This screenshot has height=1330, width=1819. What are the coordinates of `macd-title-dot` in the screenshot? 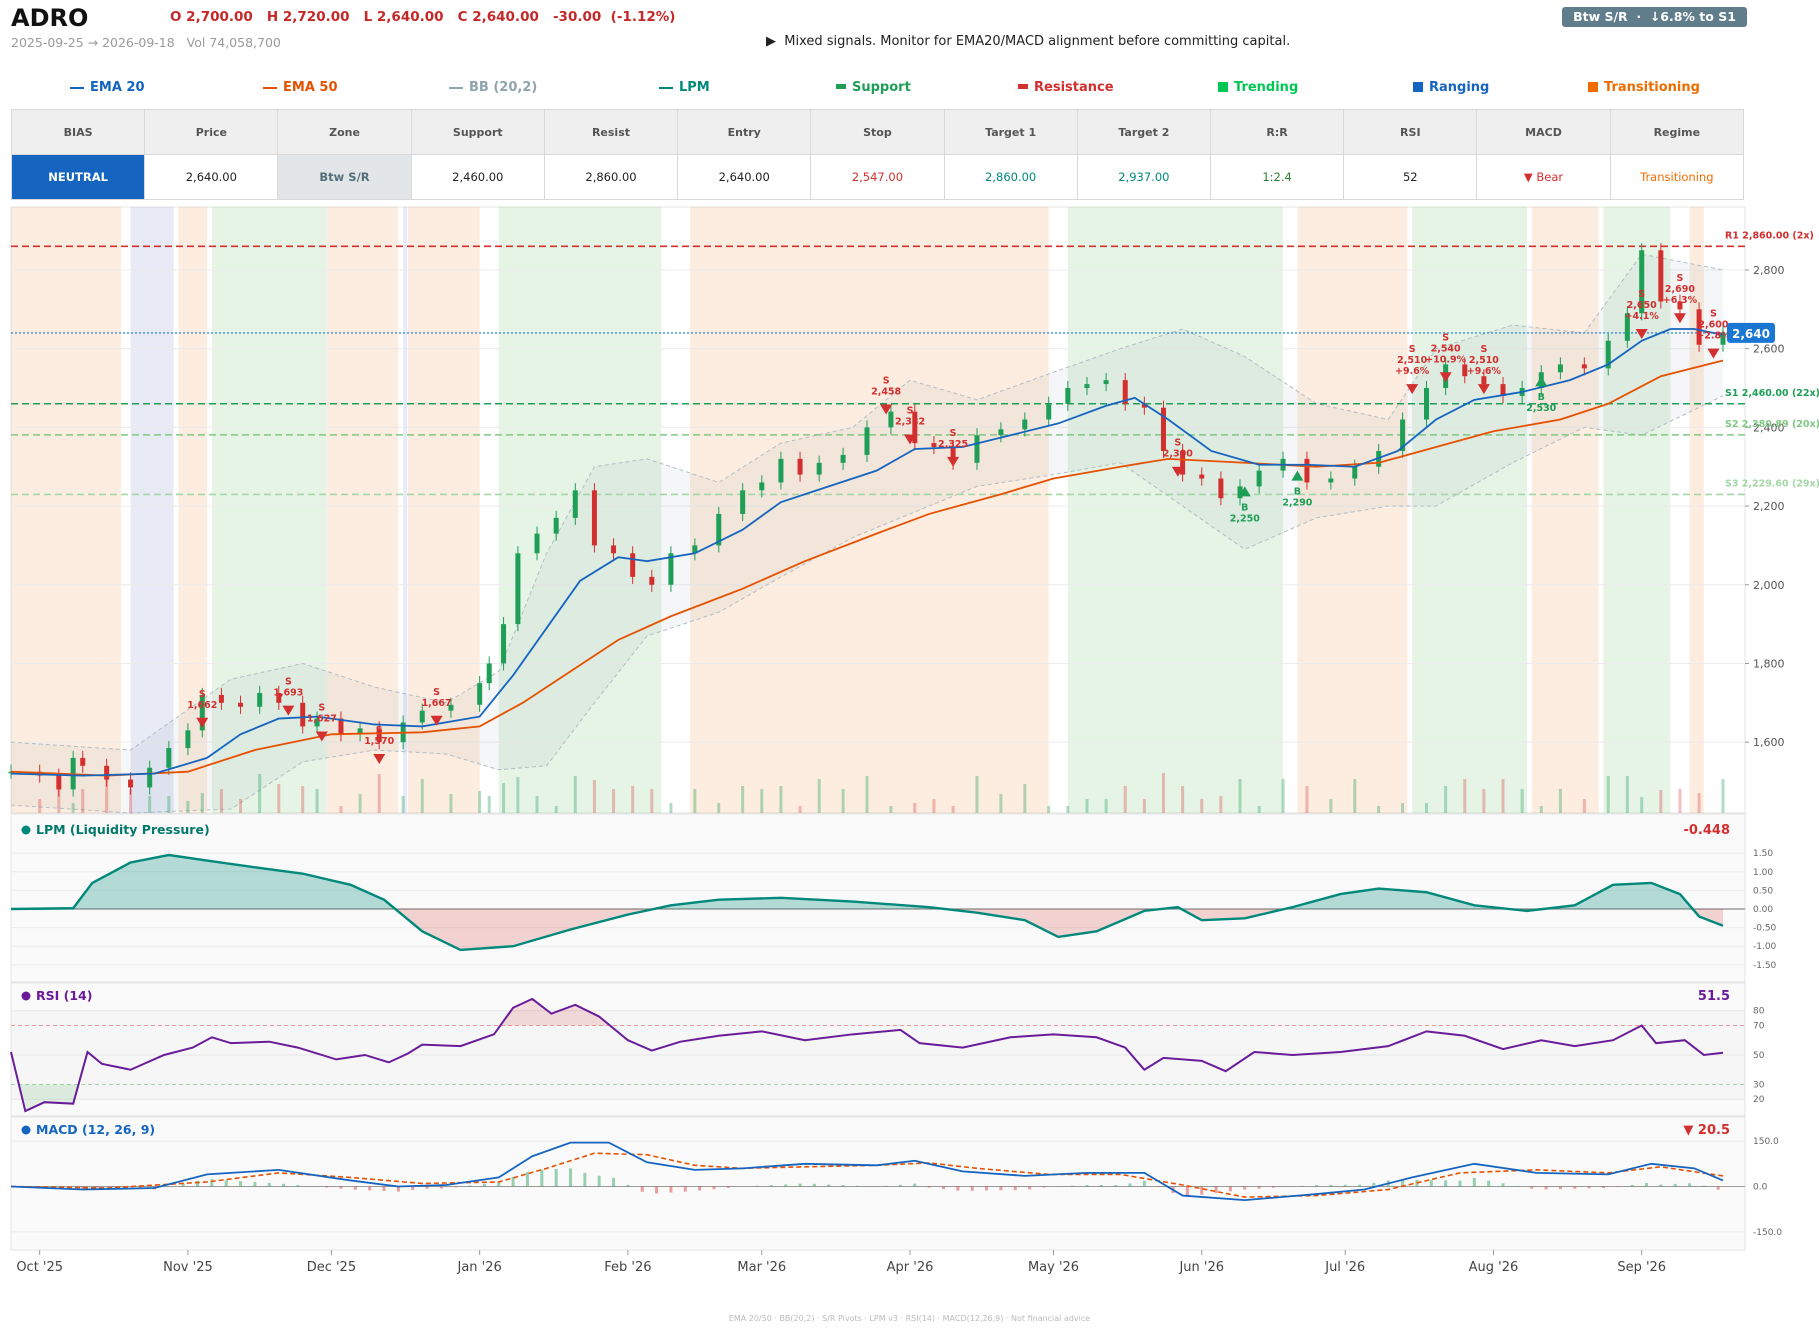 It's located at (26, 1130).